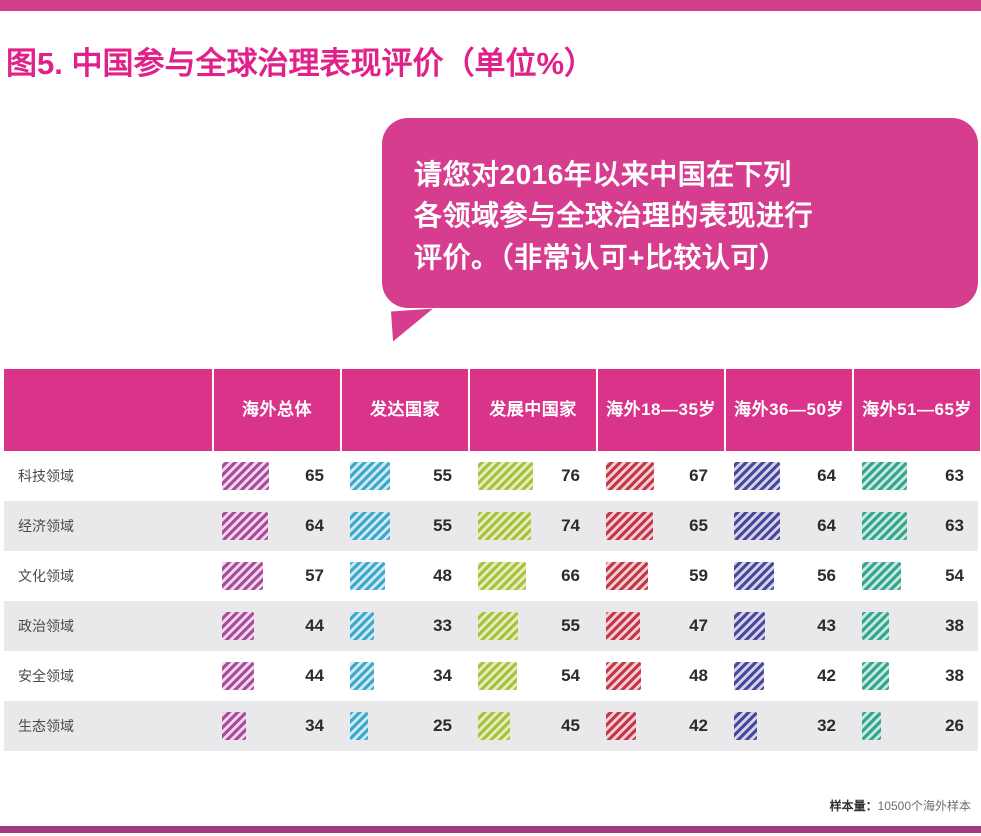 This screenshot has width=981, height=836. Describe the element at coordinates (570, 725) in the screenshot. I see `value-label: 45` at that location.